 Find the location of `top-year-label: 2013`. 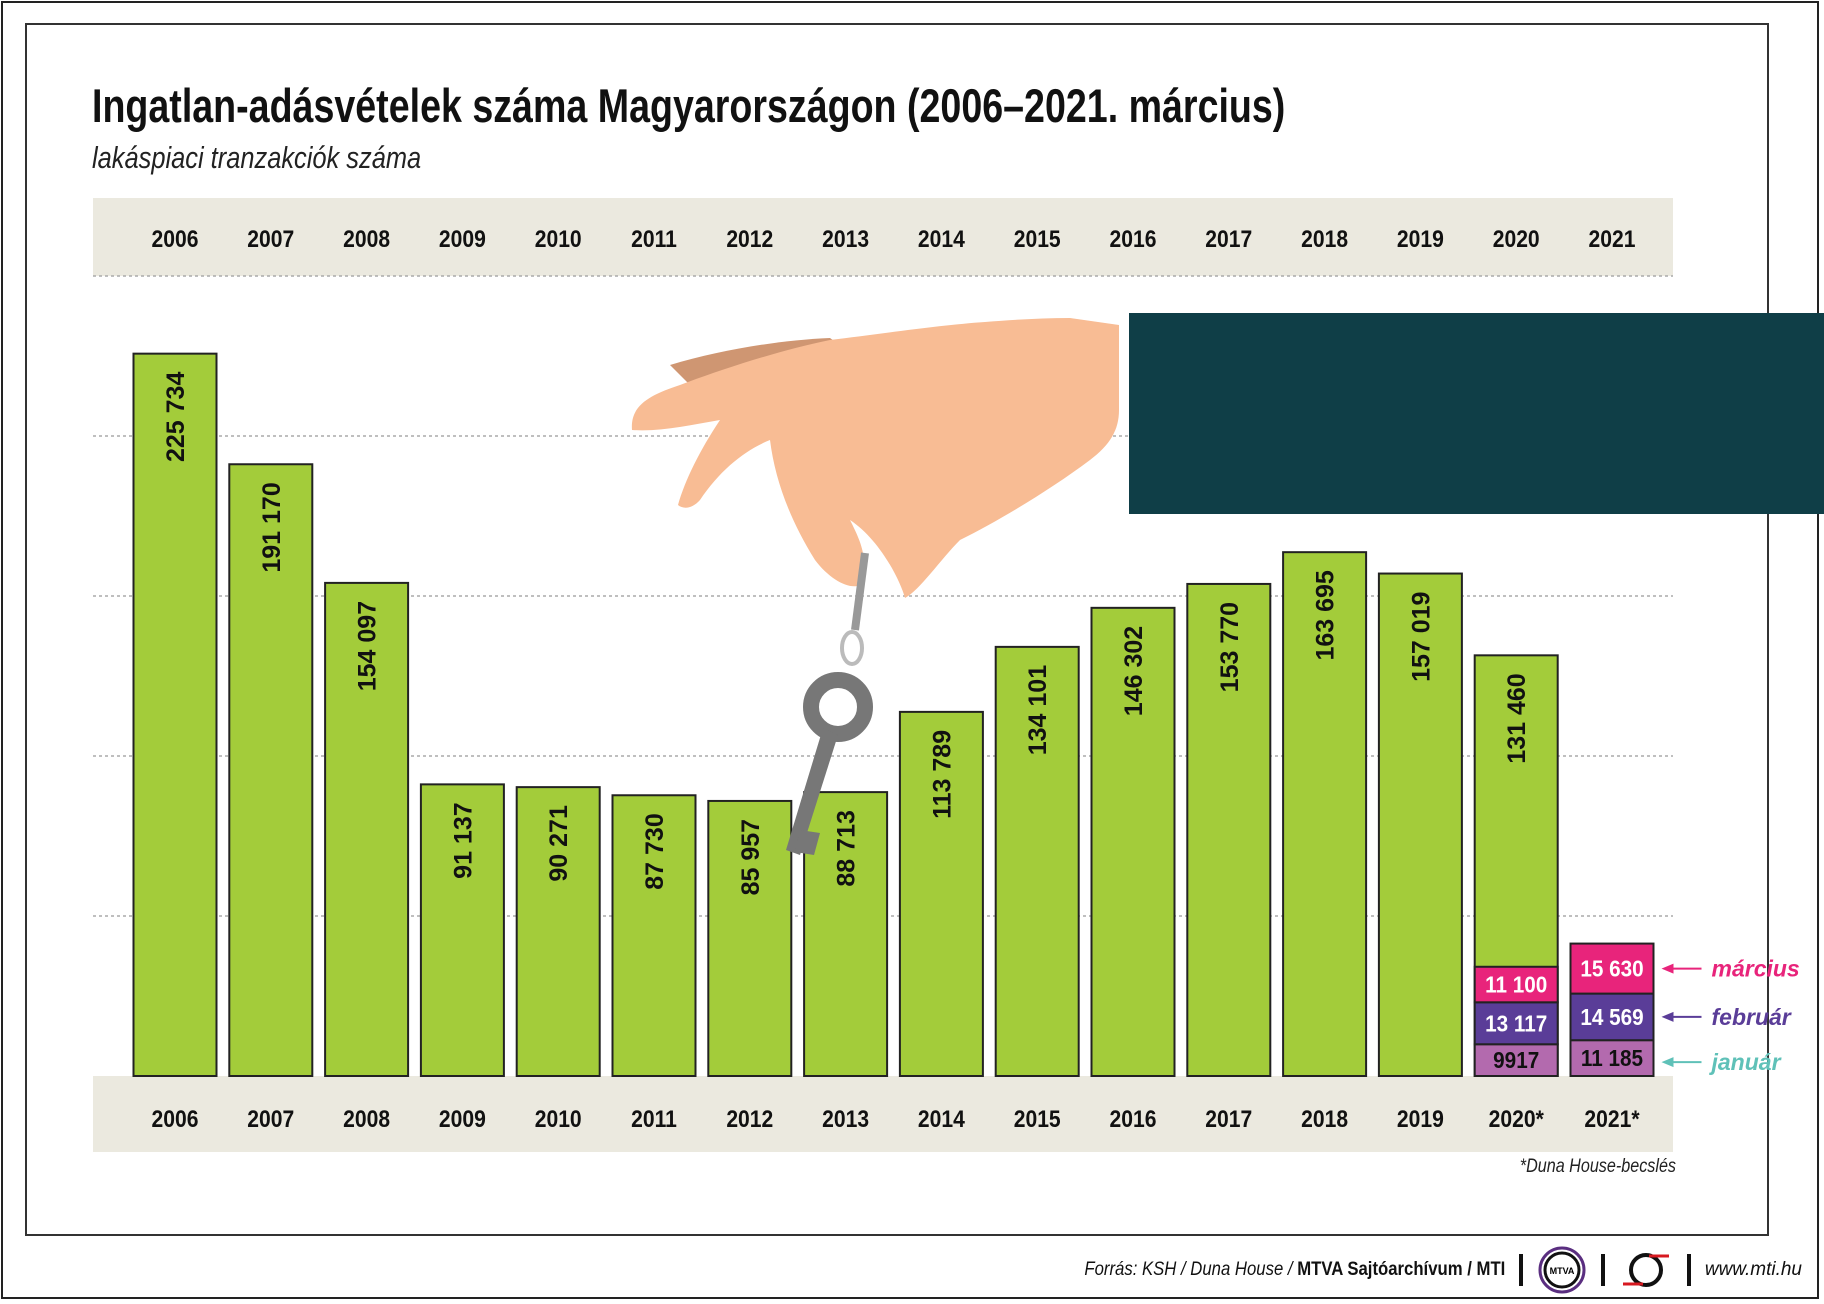

top-year-label: 2013 is located at coordinates (845, 239).